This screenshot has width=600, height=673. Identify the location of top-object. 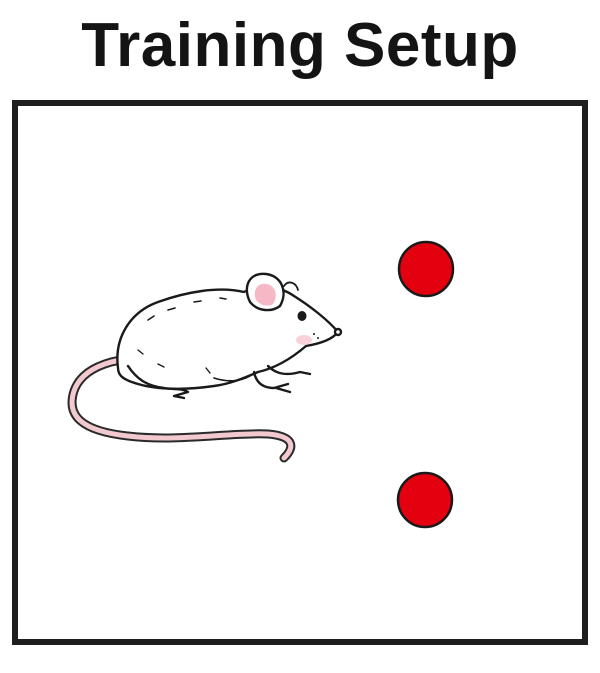
(426, 269).